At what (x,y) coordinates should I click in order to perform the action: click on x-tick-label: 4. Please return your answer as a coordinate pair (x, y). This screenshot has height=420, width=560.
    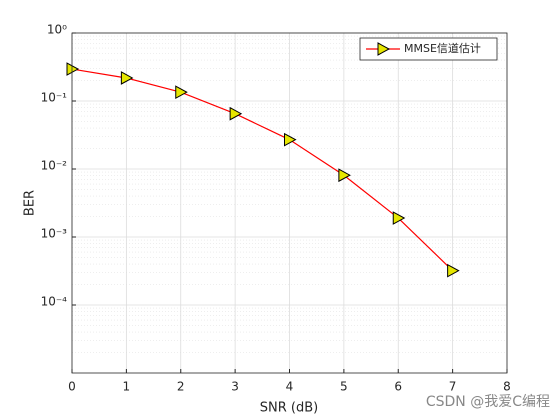
    Looking at the image, I should click on (290, 387).